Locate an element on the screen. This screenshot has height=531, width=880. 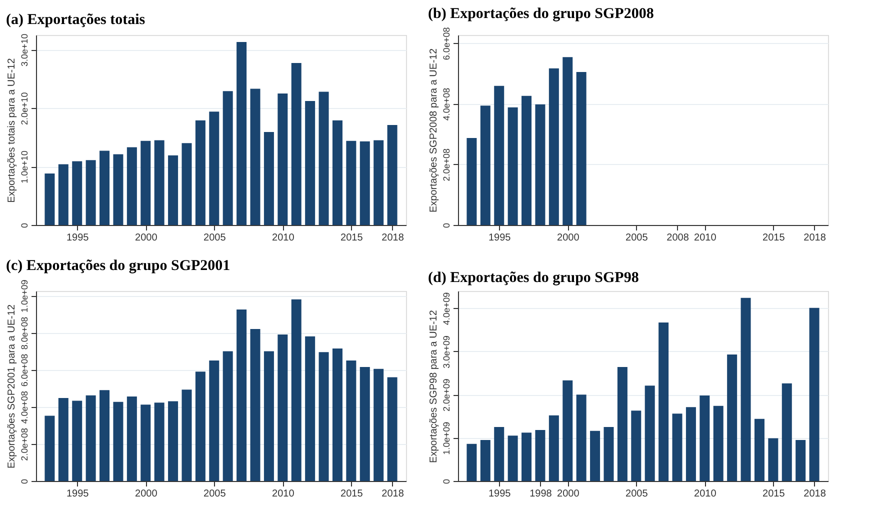
y-tick-label: 1.0e+09 is located at coordinates (25, 296).